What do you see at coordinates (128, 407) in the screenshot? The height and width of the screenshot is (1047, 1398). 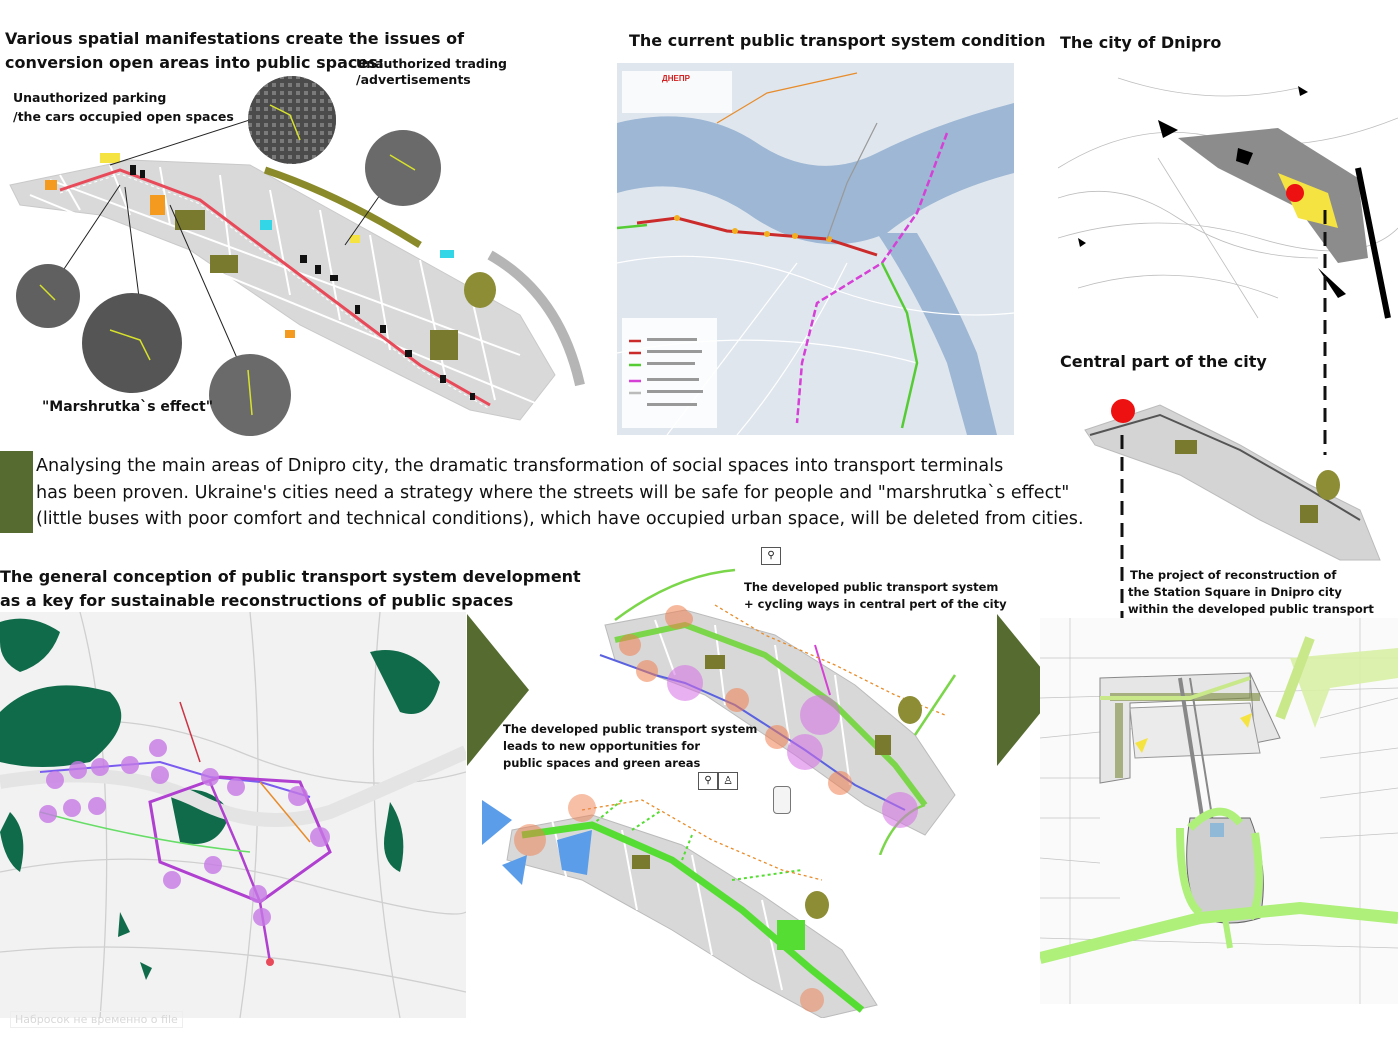 I see `marshrutka-label: "Marshrutka`s effect"` at bounding box center [128, 407].